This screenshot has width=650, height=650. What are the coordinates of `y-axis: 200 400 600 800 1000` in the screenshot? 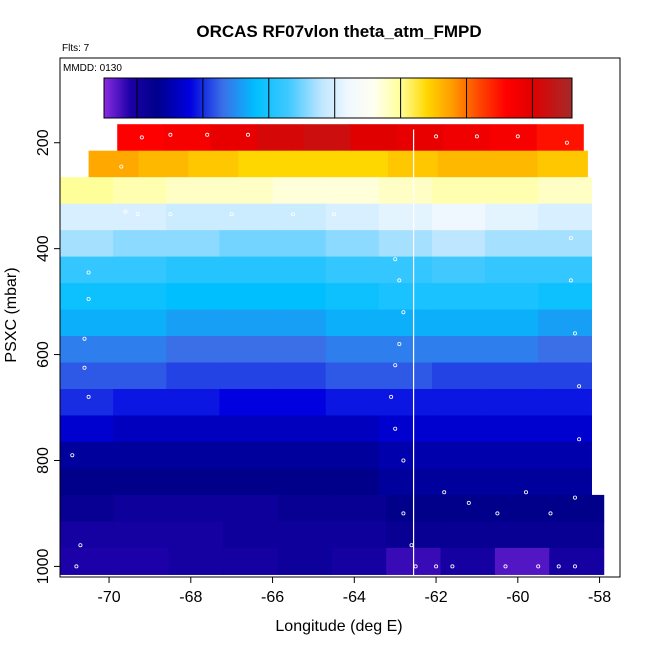 It's located at (47, 356).